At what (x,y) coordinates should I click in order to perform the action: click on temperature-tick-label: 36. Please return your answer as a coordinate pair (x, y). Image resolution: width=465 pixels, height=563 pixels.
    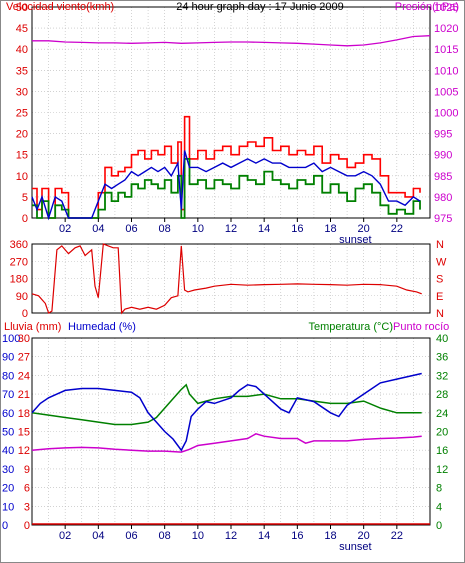
    Looking at the image, I should click on (442, 358).